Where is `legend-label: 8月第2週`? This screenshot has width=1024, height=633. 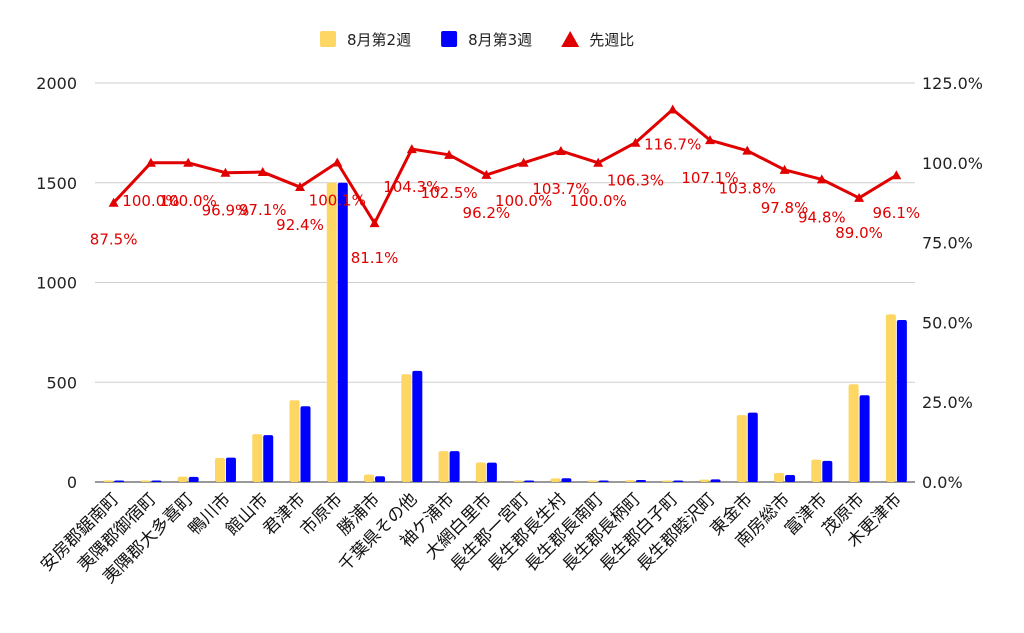 legend-label: 8月第2週 is located at coordinates (379, 40).